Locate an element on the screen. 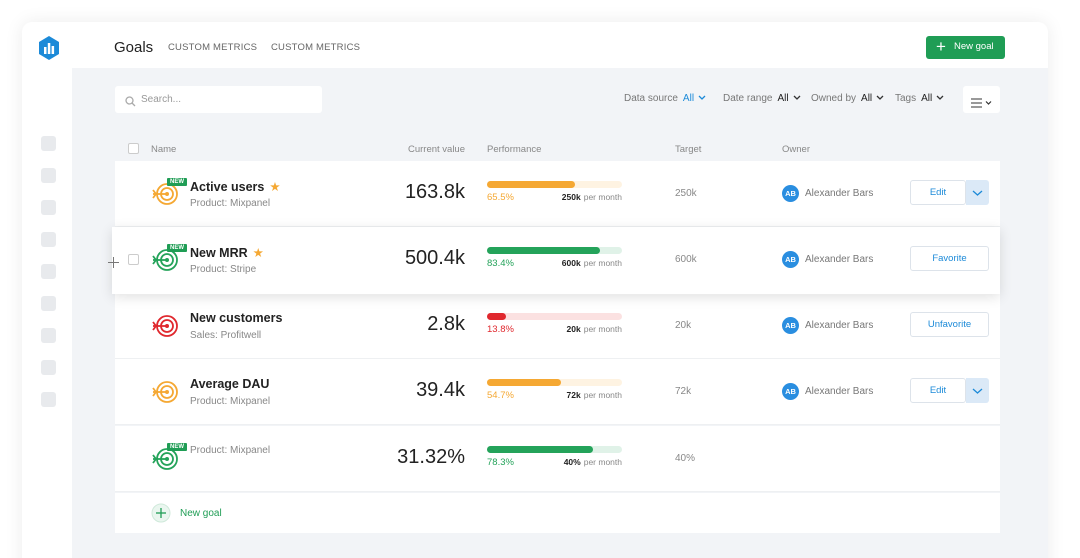 The image size is (1080, 558). chevron is located at coordinates (702, 96).